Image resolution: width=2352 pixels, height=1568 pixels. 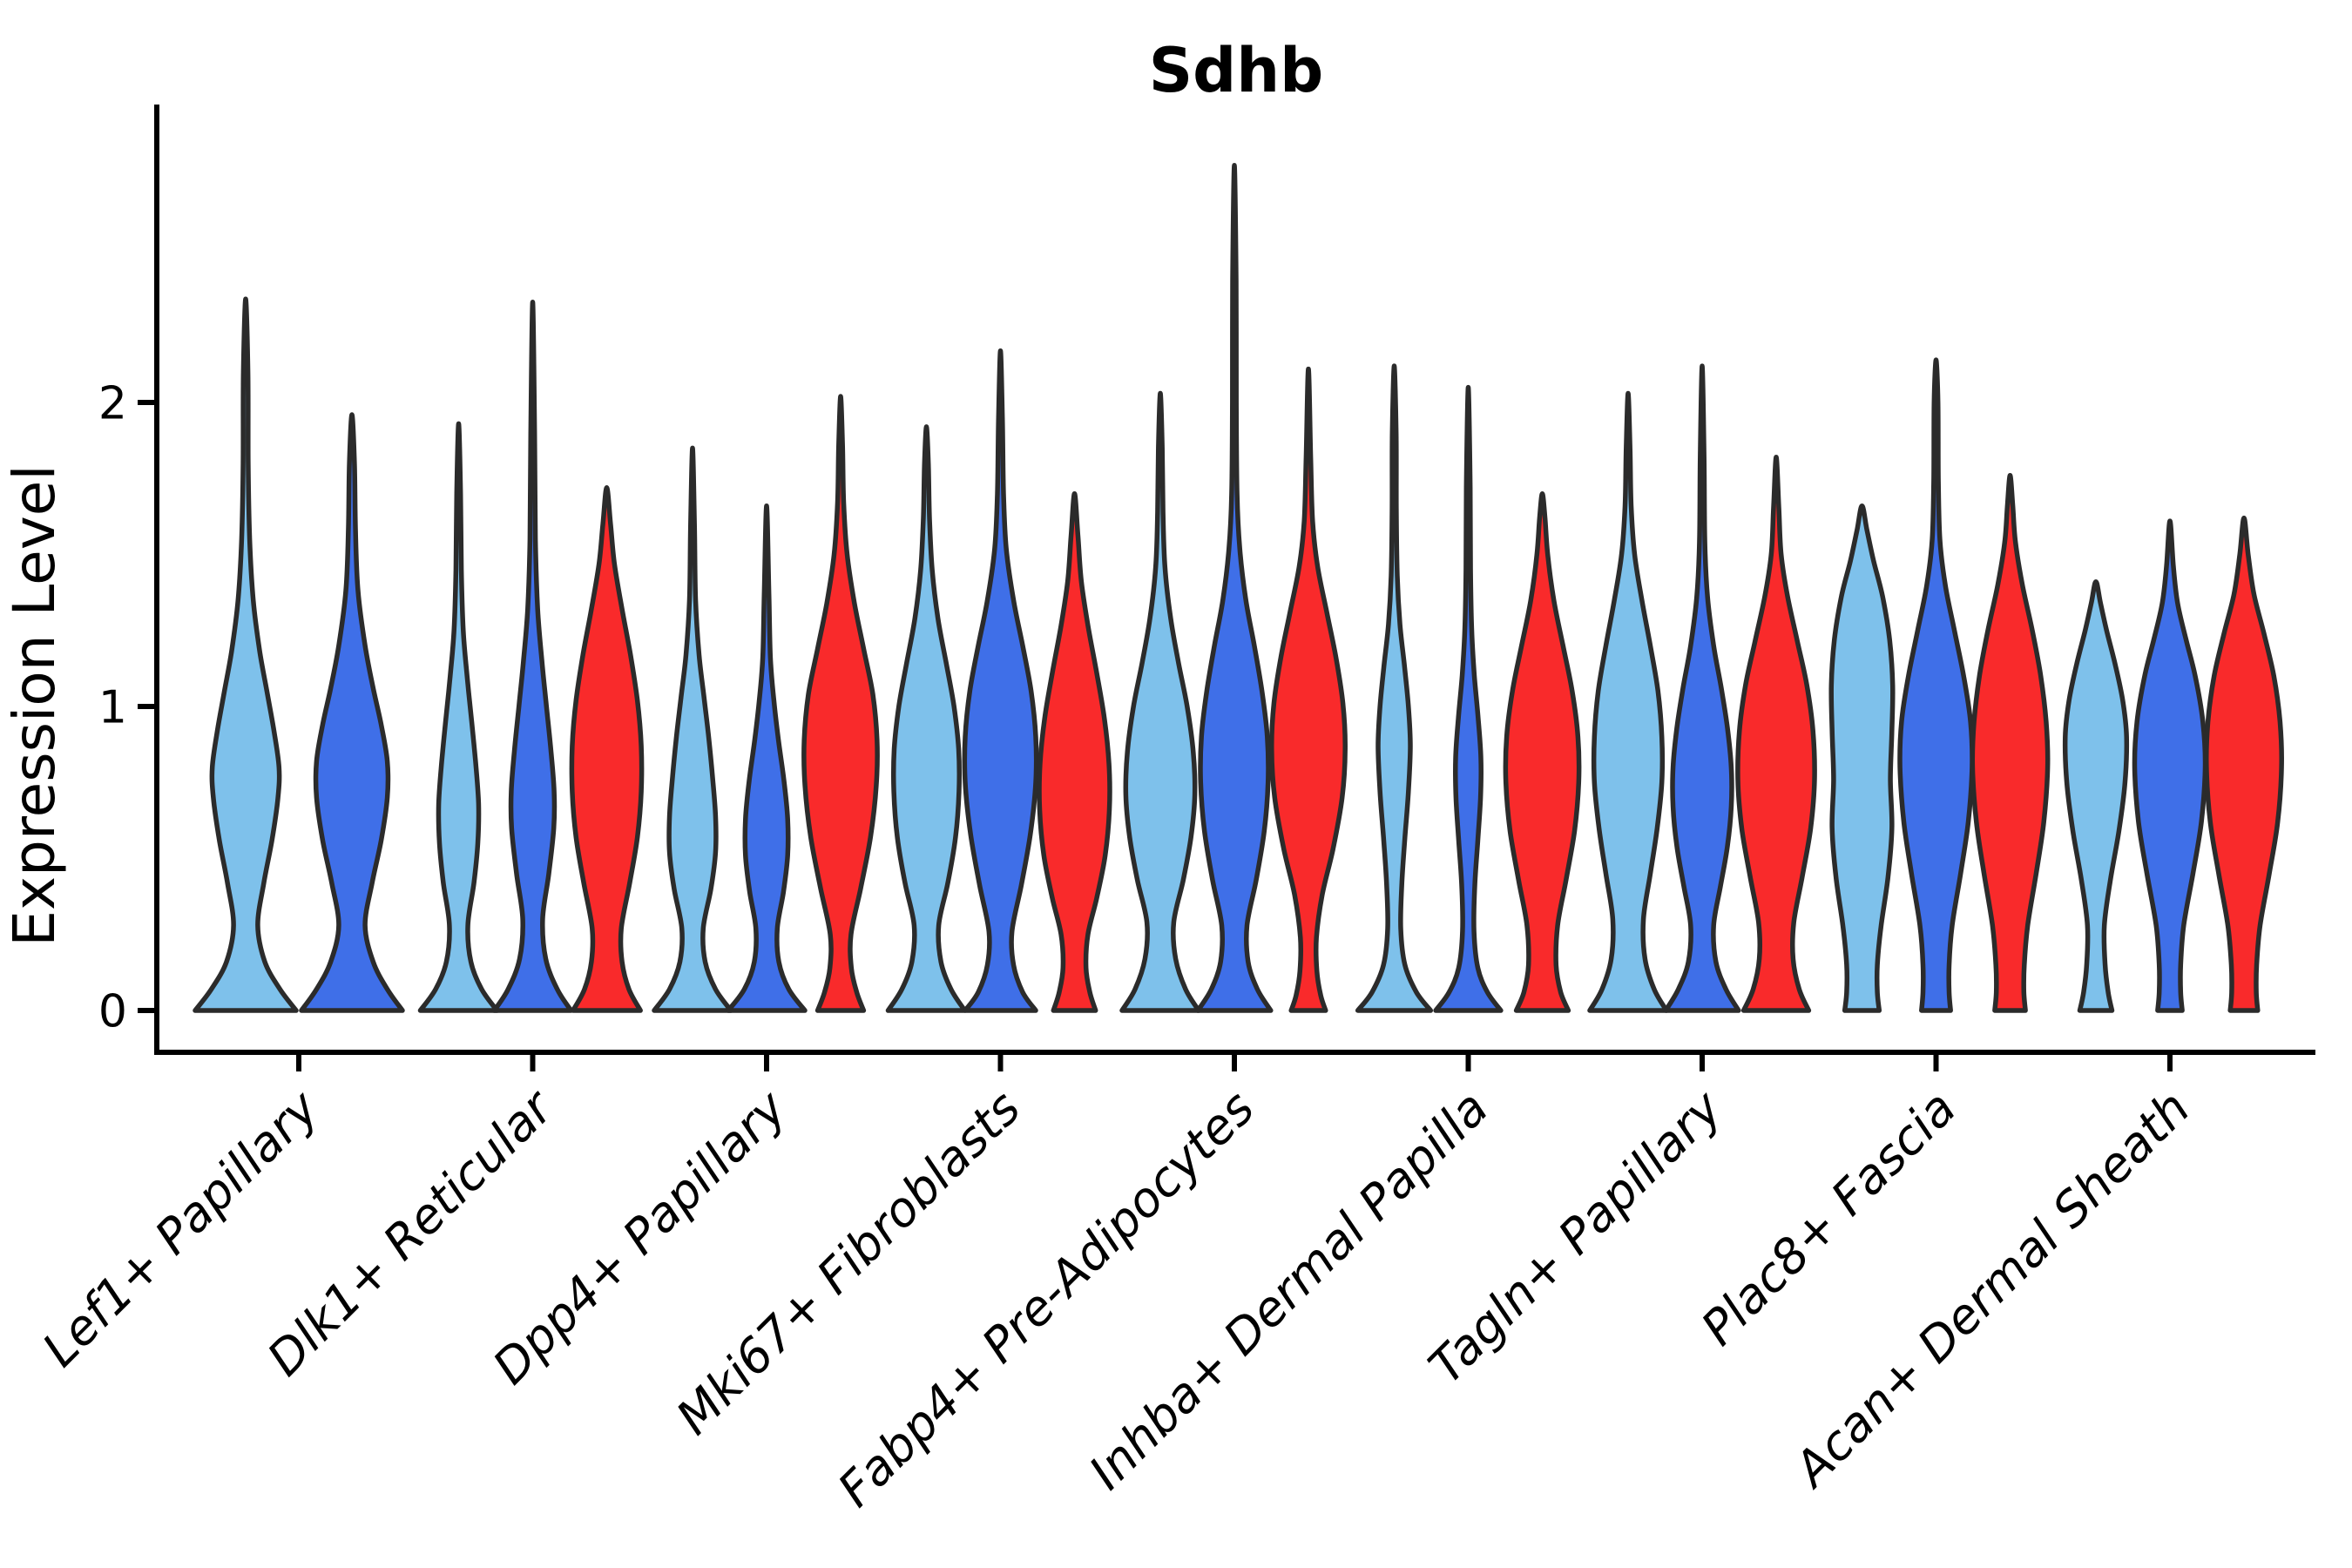 What do you see at coordinates (1702, 688) in the screenshot?
I see `violin-tagln-papillary-dark_blue` at bounding box center [1702, 688].